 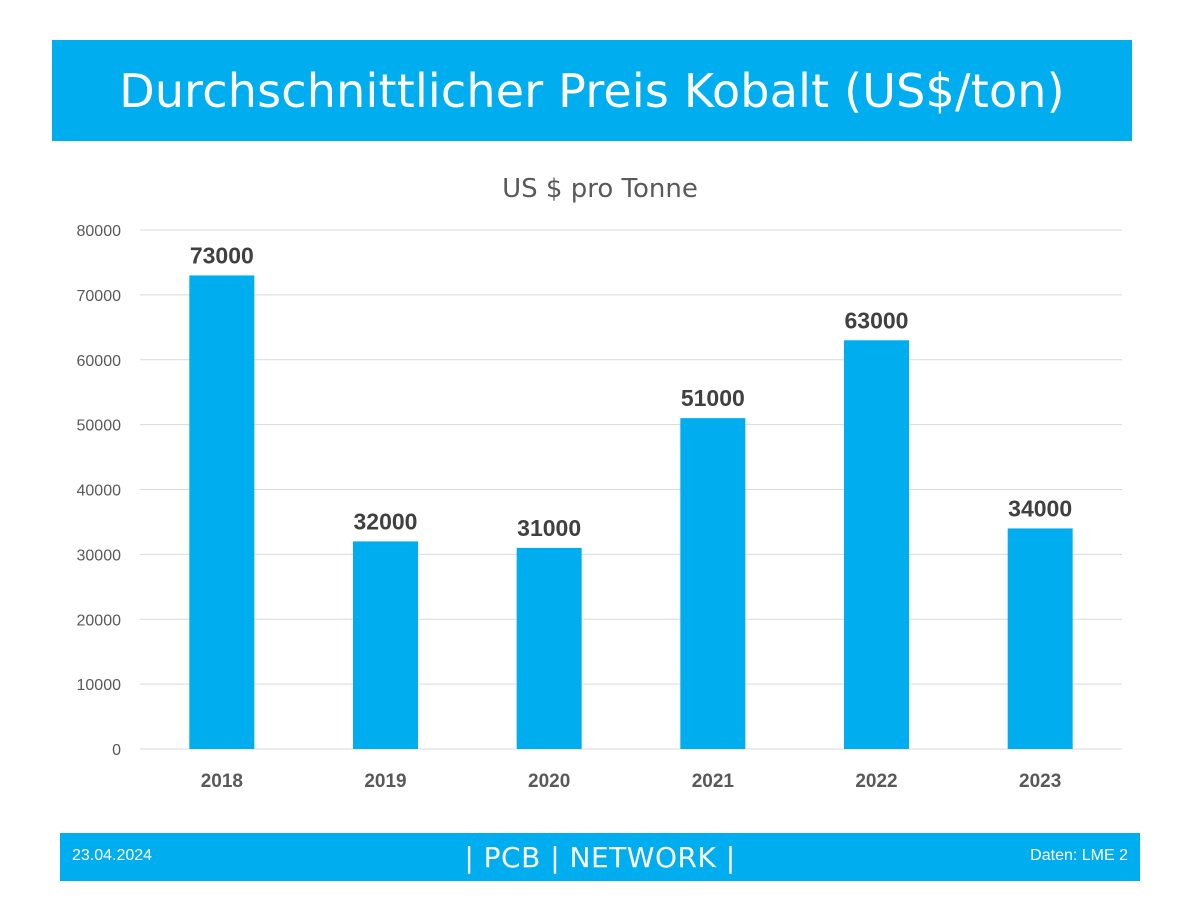 I want to click on bar-2018, so click(x=222, y=512).